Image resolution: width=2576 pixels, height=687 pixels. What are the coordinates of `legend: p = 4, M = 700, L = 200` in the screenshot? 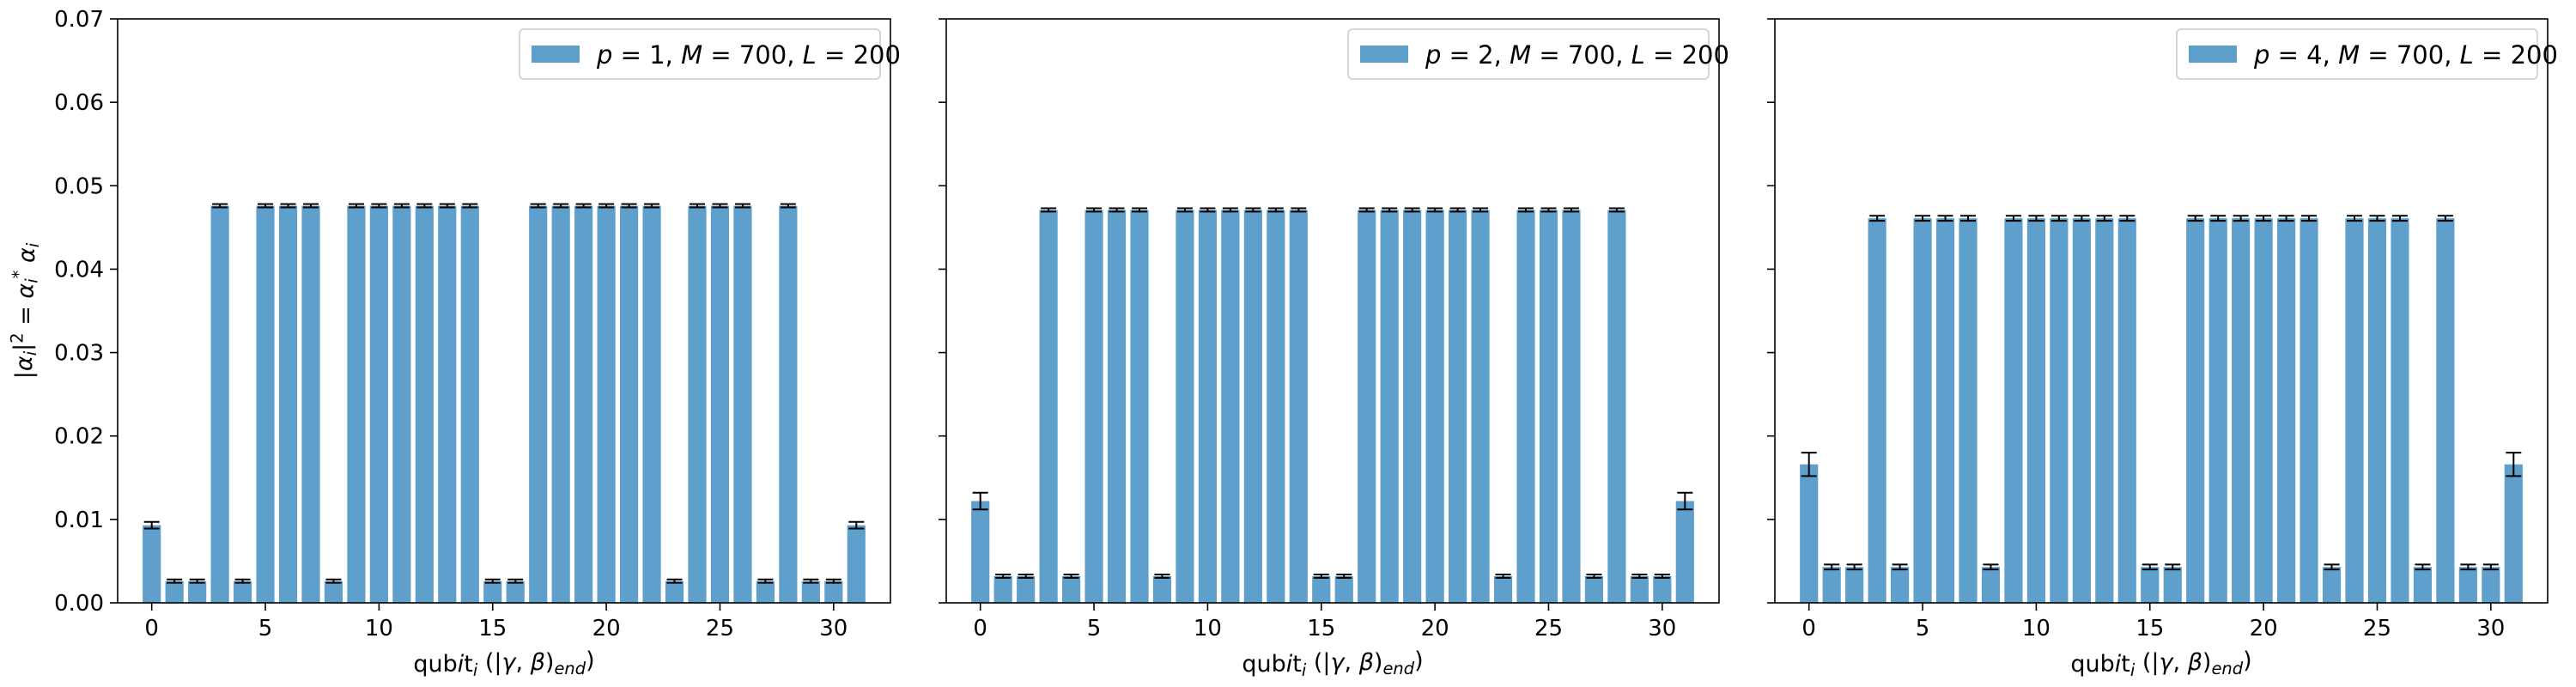 It's located at (2367, 54).